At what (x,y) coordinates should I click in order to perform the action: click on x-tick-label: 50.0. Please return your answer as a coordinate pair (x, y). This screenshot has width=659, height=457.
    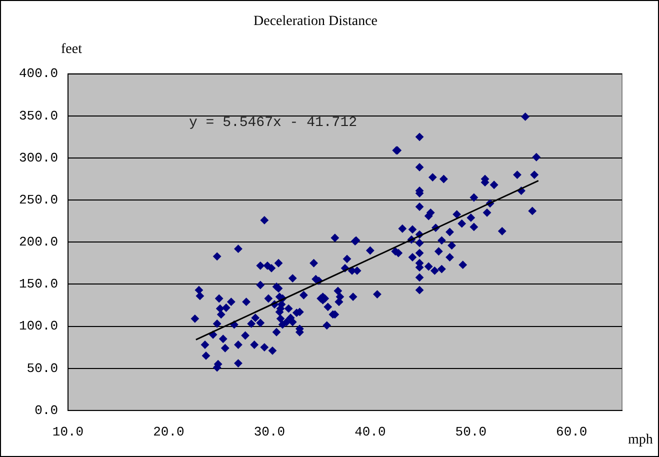
    Looking at the image, I should click on (471, 432).